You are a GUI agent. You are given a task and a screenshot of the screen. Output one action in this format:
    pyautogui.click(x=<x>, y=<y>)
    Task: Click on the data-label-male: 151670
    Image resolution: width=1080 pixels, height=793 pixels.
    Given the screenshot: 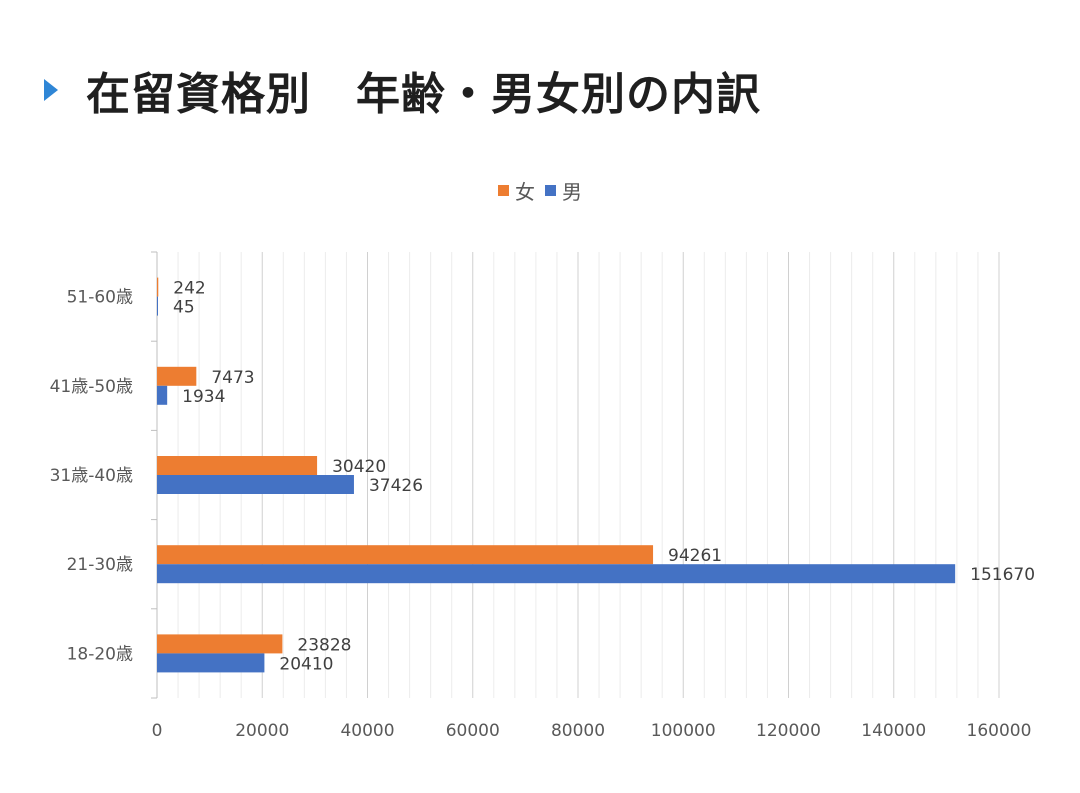 What is the action you would take?
    pyautogui.click(x=1002, y=575)
    